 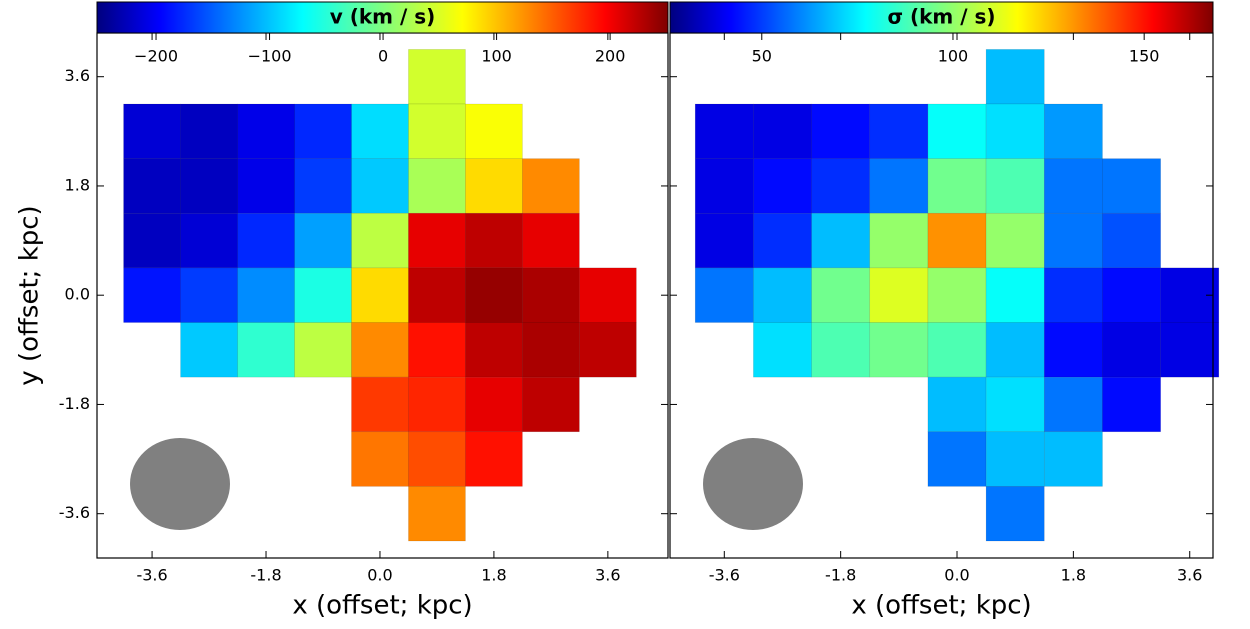 What do you see at coordinates (610, 56) in the screenshot?
I see `colorbar-tick-label: 200` at bounding box center [610, 56].